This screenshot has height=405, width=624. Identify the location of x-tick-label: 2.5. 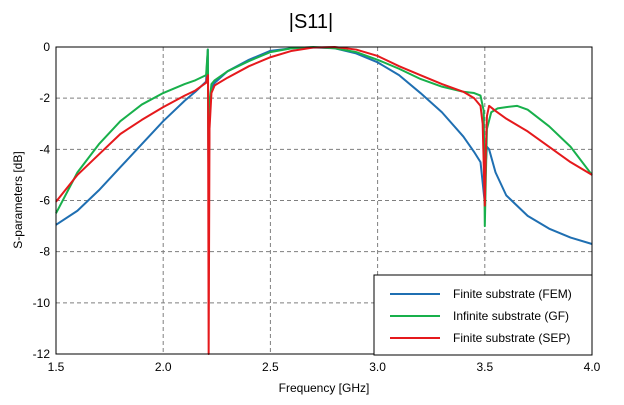
(270, 367).